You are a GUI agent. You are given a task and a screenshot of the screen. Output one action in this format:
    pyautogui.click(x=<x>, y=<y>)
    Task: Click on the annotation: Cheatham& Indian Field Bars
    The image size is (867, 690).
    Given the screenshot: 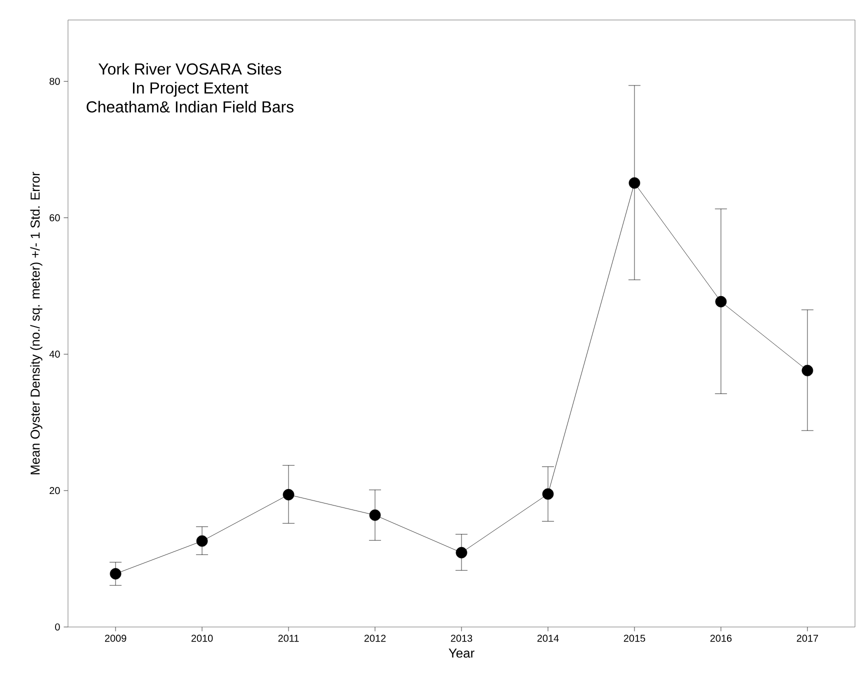 What is the action you would take?
    pyautogui.click(x=190, y=106)
    